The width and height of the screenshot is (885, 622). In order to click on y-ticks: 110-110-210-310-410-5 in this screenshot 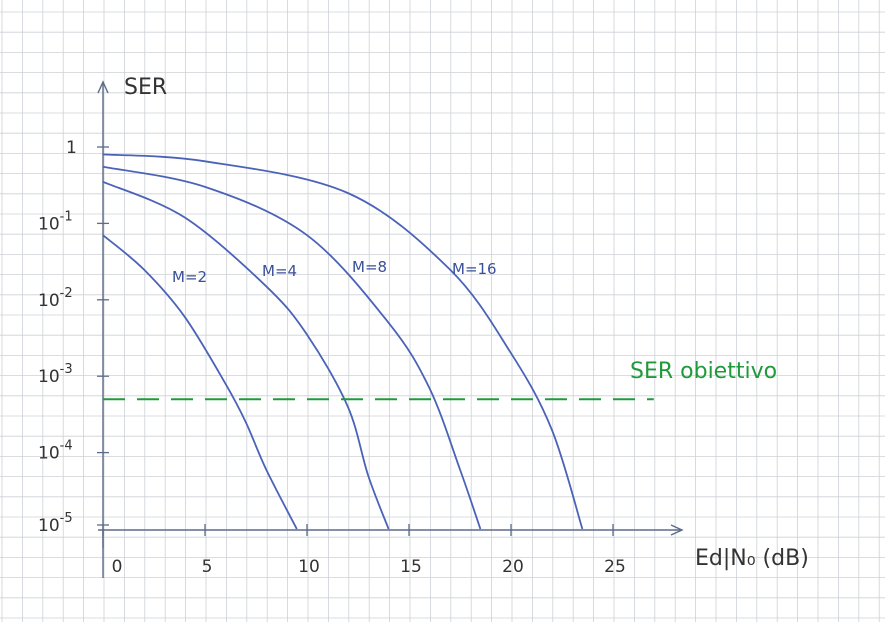, I will do `click(73, 337)`.